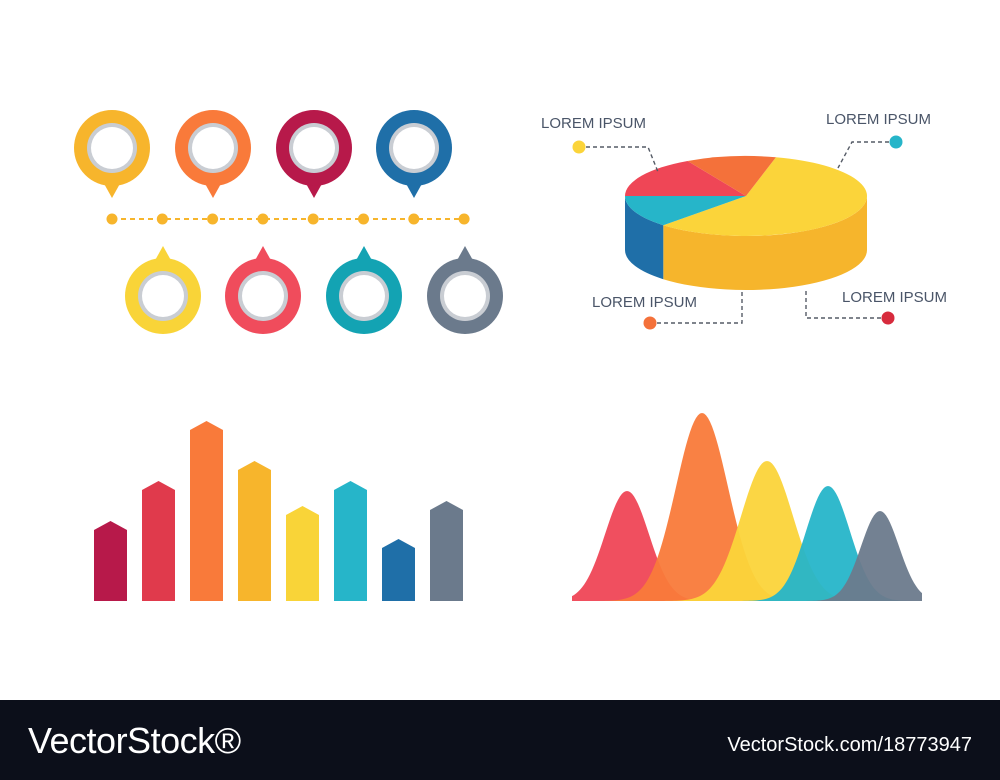 This screenshot has width=1000, height=780. I want to click on timeline-chart, so click(288, 222).